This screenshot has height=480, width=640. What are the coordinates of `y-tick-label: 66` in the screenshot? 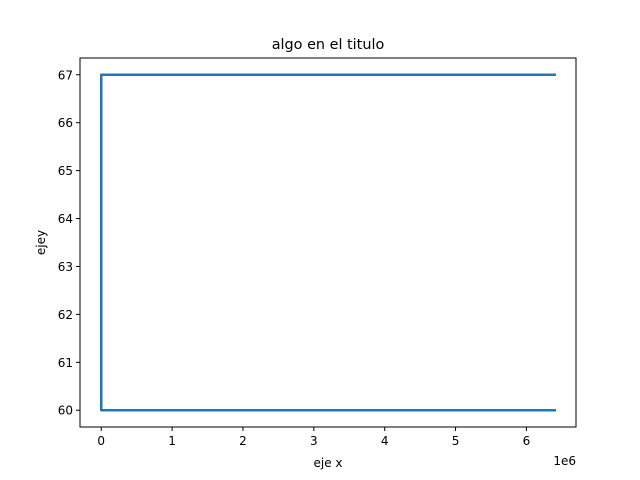 It's located at (65, 123).